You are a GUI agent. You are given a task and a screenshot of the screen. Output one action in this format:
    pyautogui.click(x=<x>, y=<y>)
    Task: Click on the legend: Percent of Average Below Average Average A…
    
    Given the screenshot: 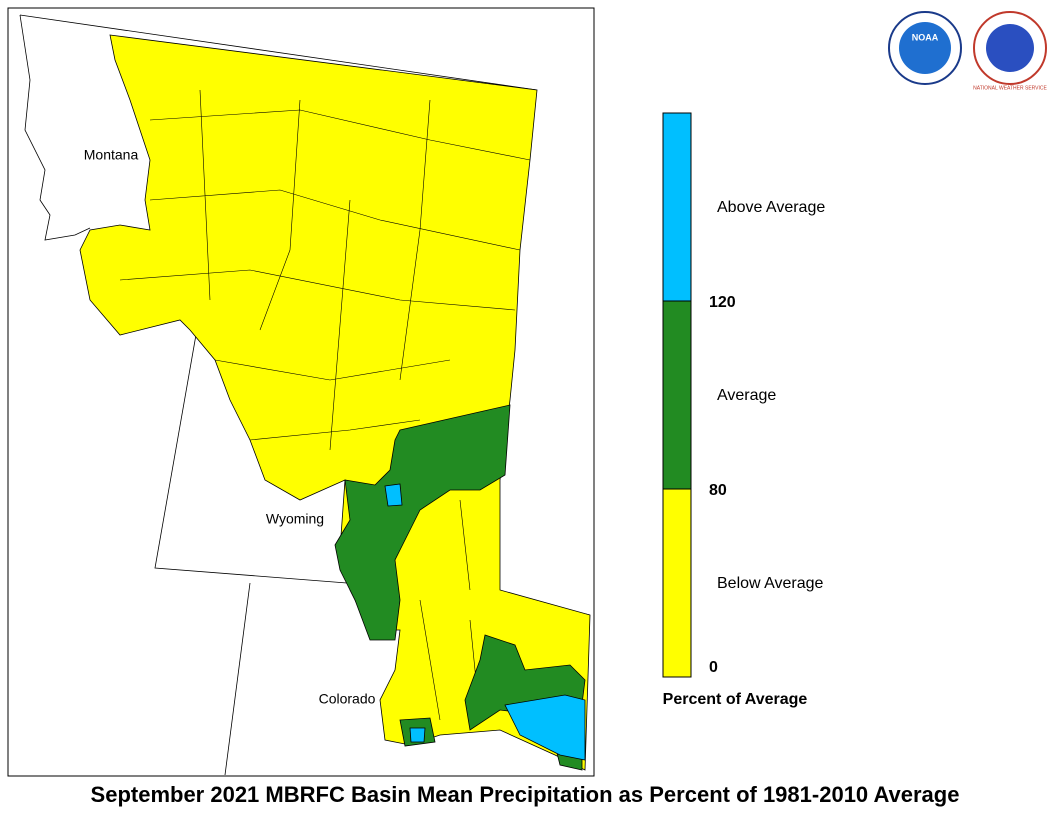 What is the action you would take?
    pyautogui.click(x=743, y=410)
    